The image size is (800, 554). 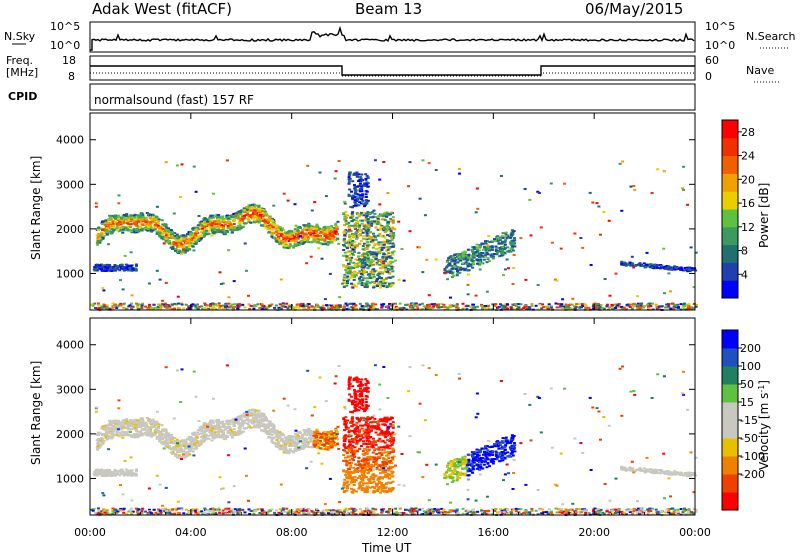 What do you see at coordinates (748, 227) in the screenshot?
I see `colorbar-tick-label: 12` at bounding box center [748, 227].